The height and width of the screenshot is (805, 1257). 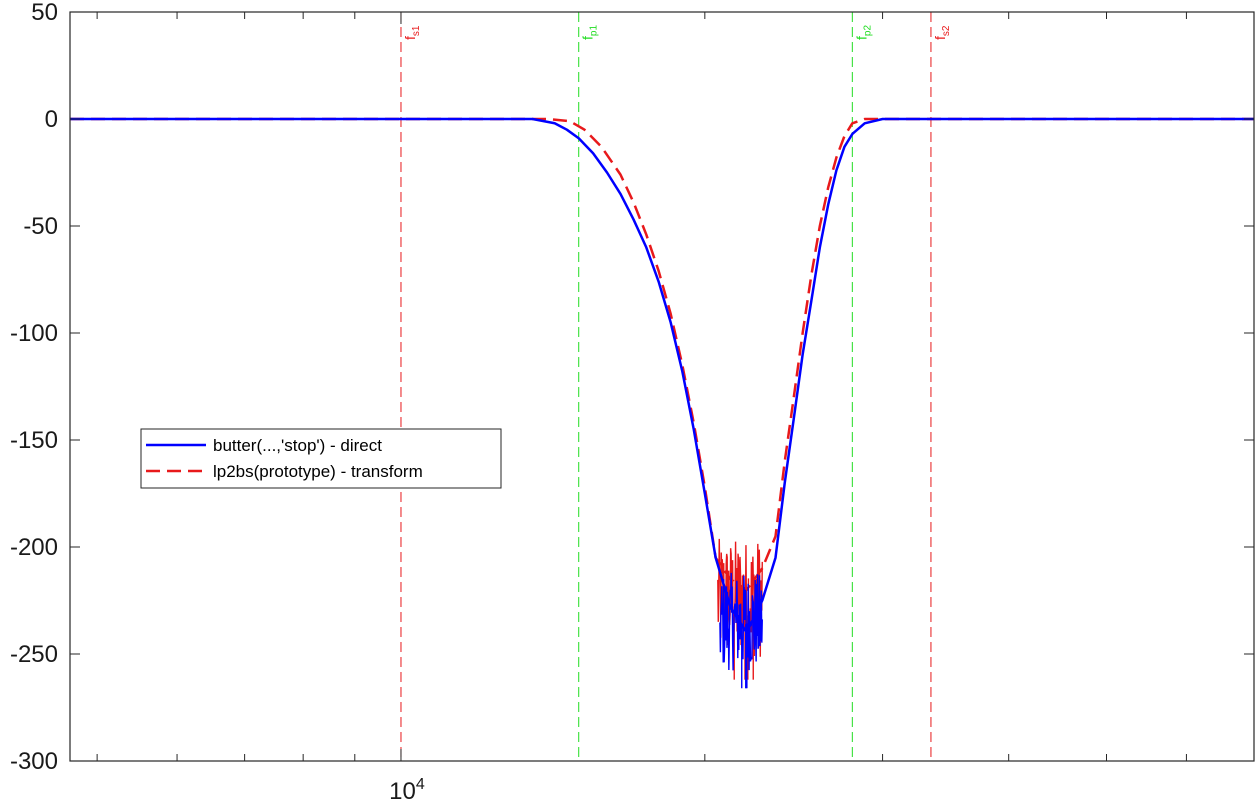 What do you see at coordinates (44, 13) in the screenshot?
I see `y-tick-label: 50` at bounding box center [44, 13].